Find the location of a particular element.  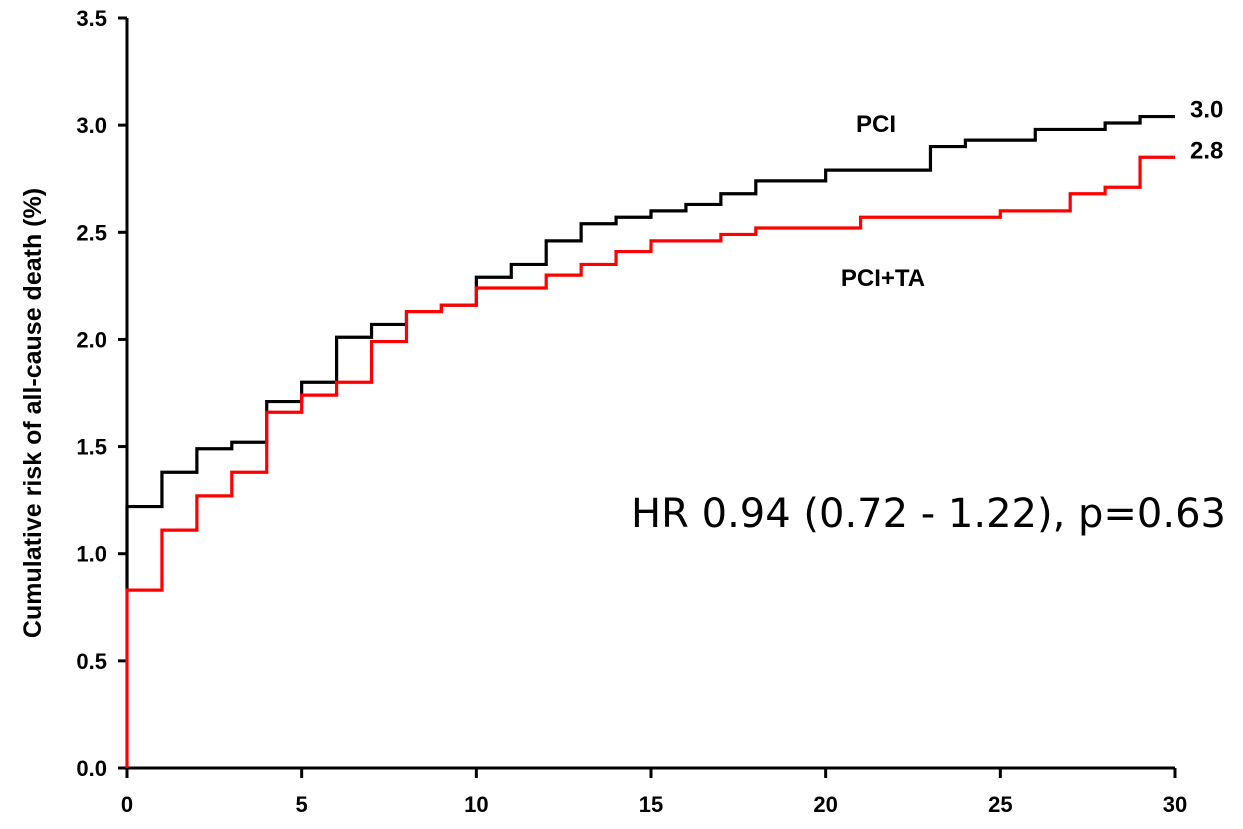

x-tick-label: 20 is located at coordinates (825, 804).